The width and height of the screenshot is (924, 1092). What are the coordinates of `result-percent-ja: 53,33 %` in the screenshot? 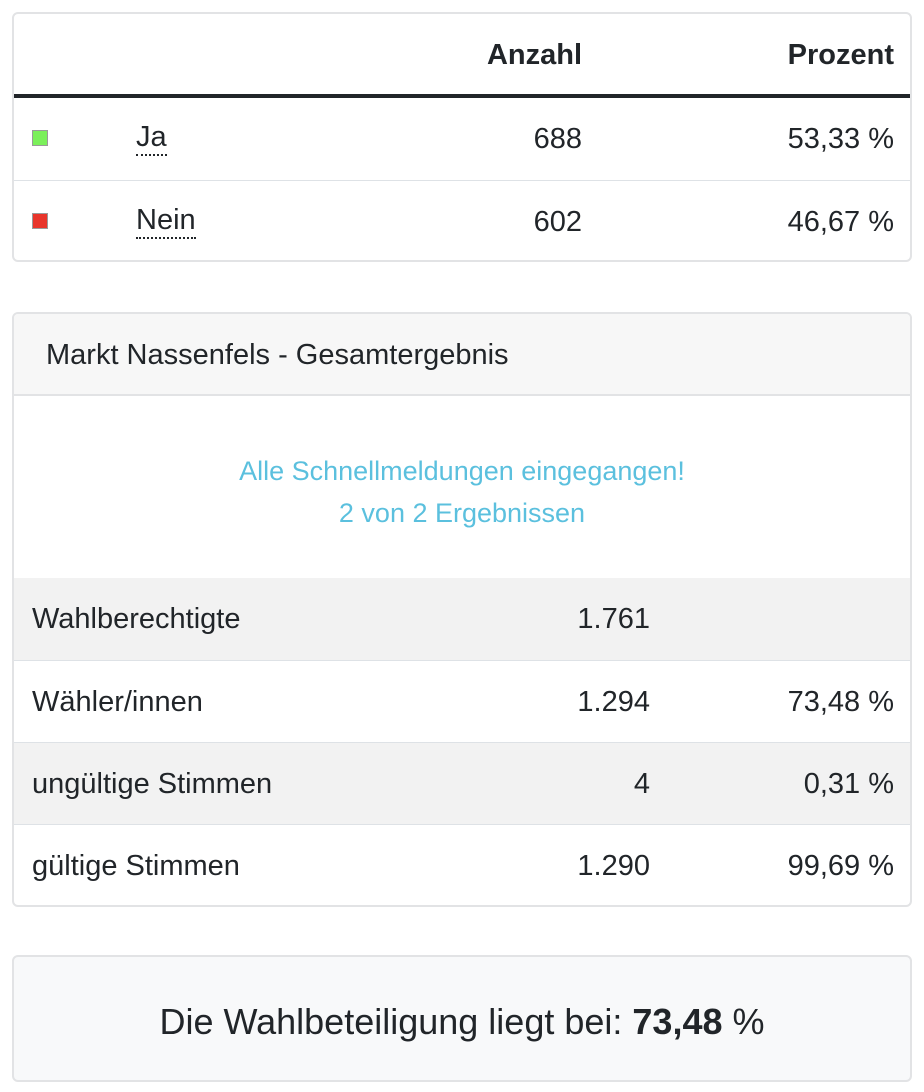 It's located at (840, 139).